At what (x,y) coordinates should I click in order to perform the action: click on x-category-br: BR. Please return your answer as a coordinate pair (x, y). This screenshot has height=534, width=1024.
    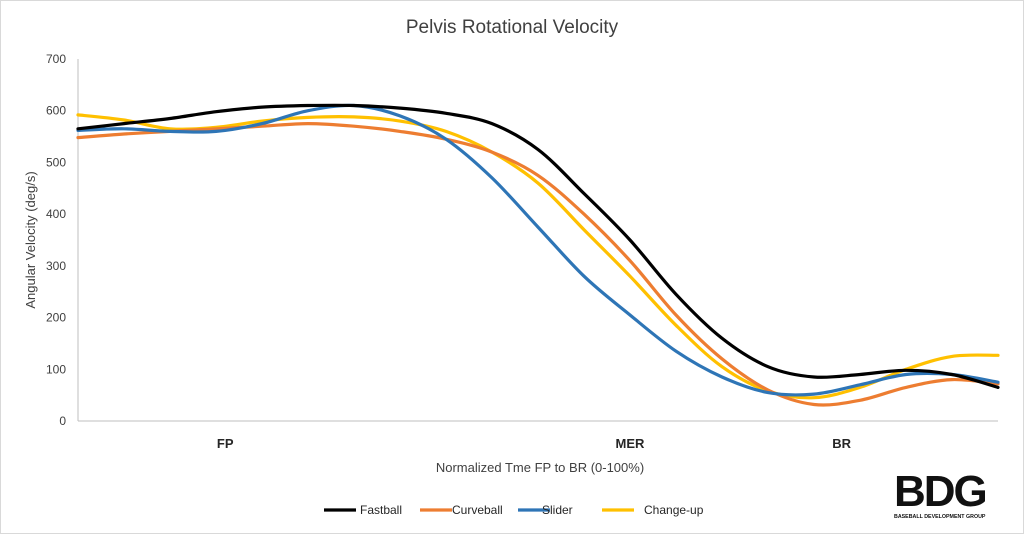
    Looking at the image, I should click on (841, 443).